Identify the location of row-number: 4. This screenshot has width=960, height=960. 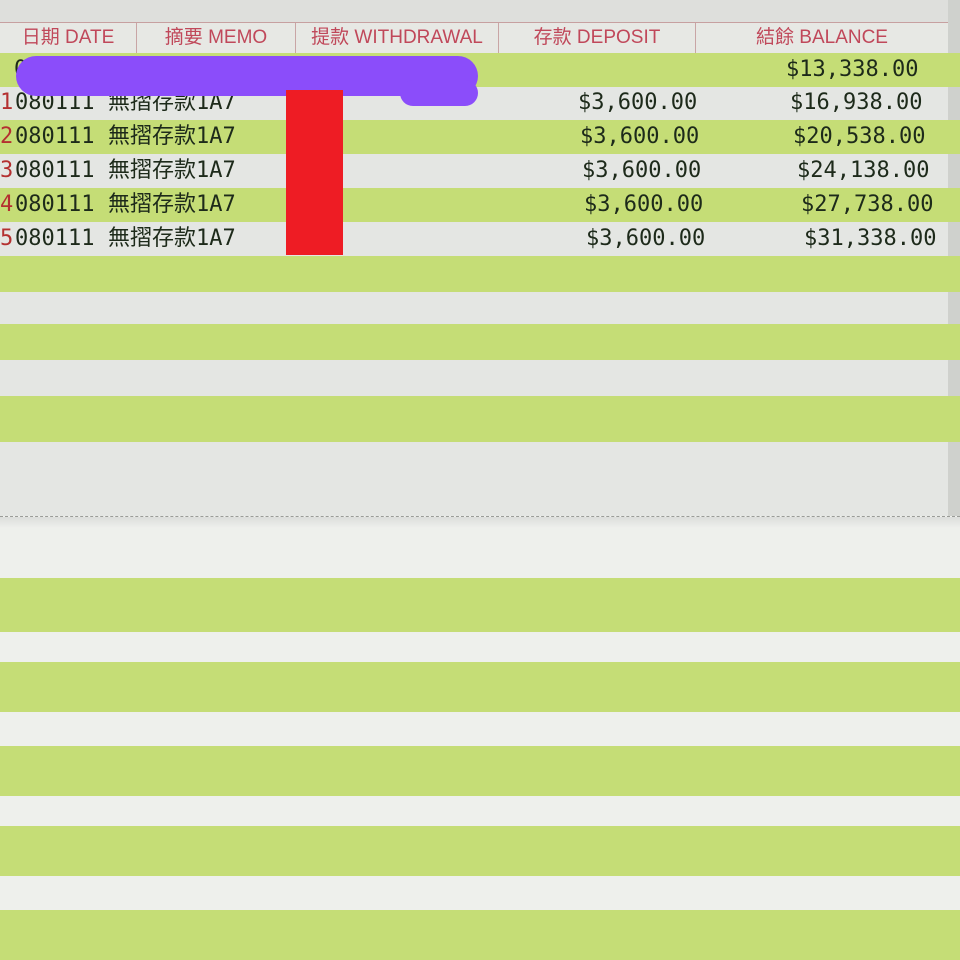
(7, 204).